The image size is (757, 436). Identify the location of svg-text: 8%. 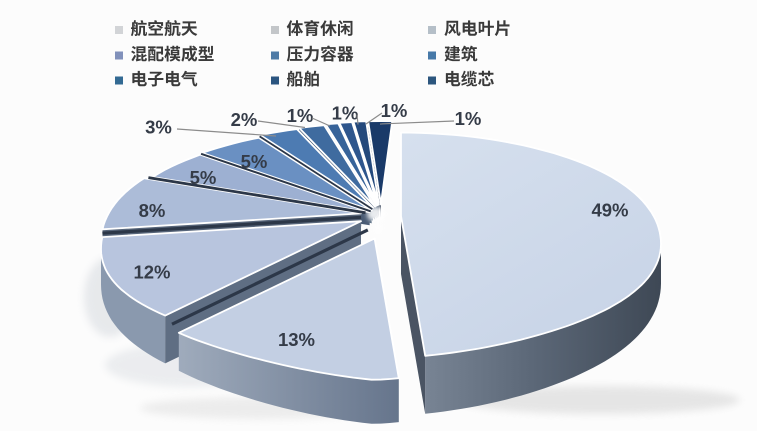
(152, 210).